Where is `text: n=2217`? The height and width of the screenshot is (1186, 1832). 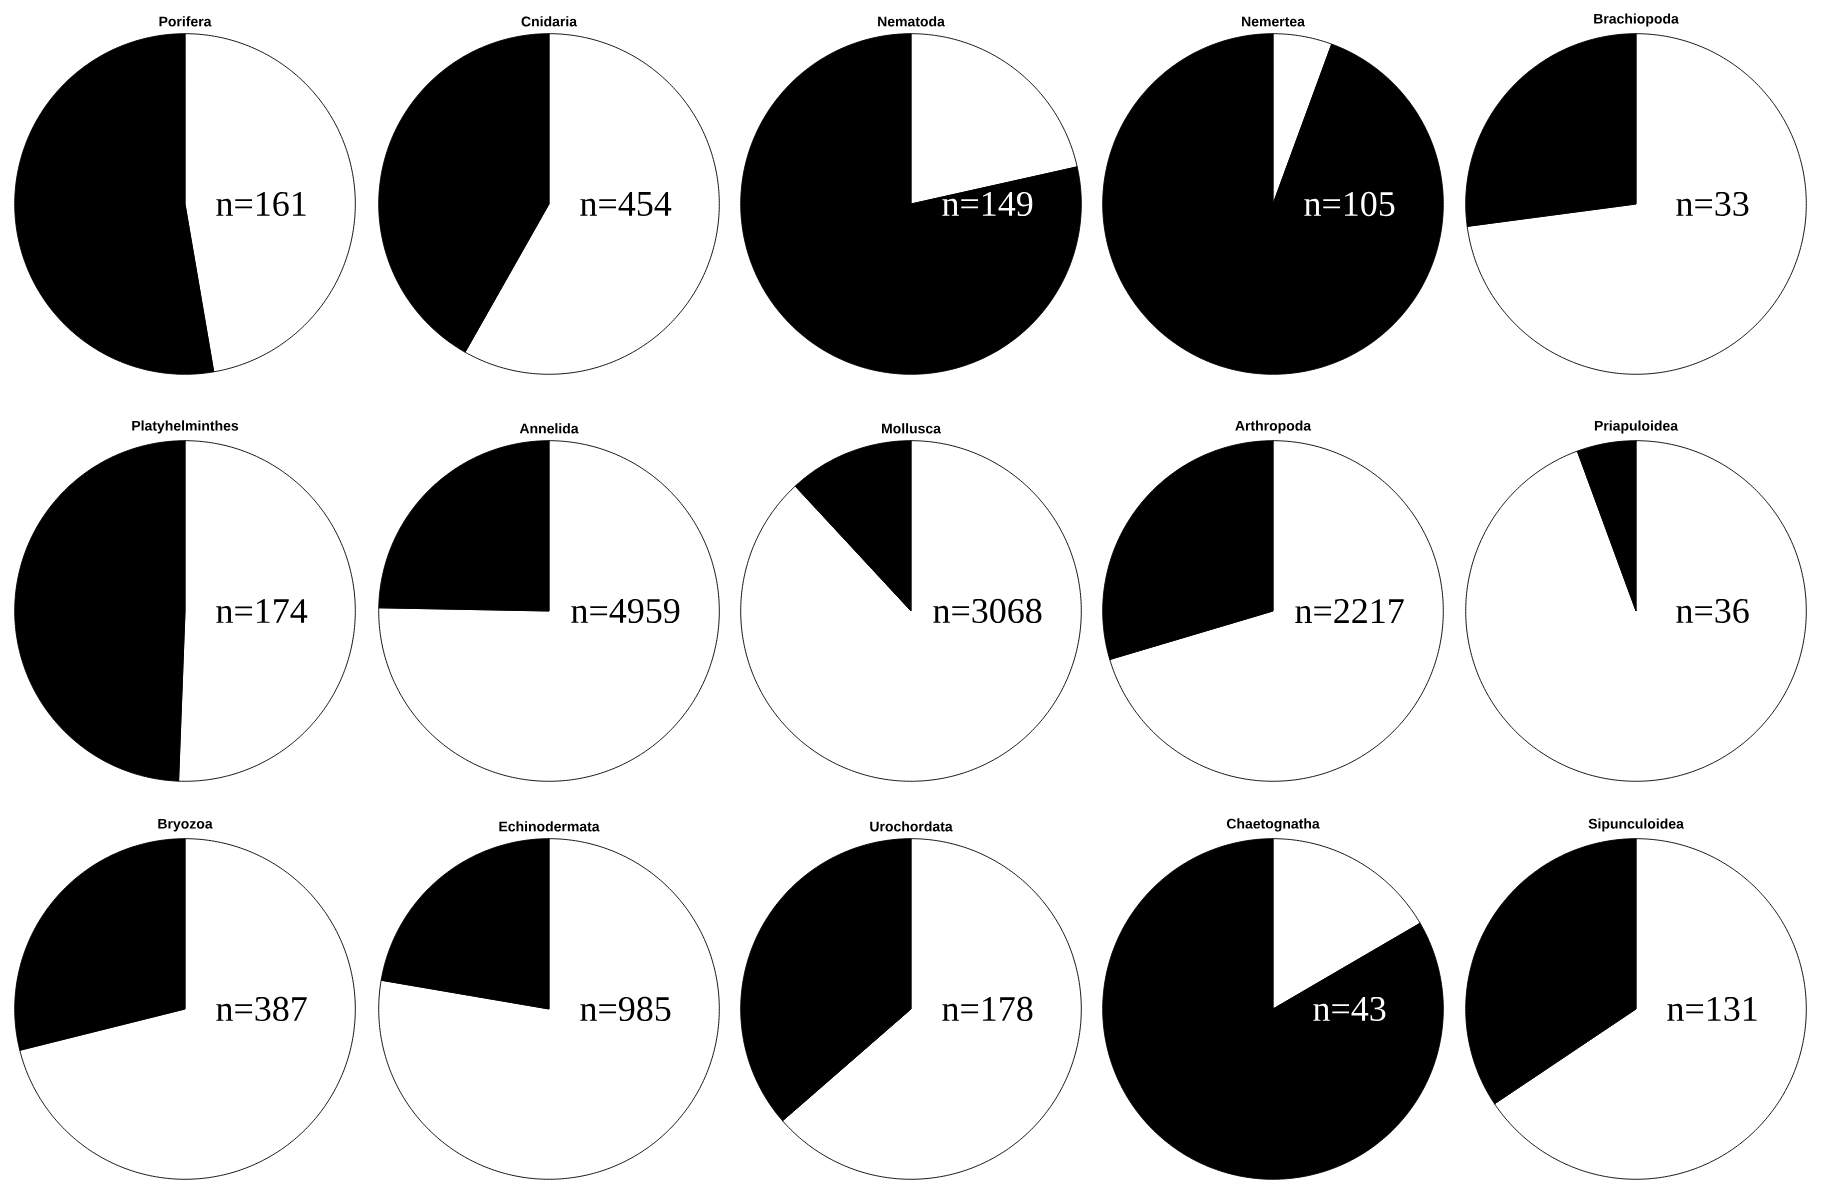
text: n=2217 is located at coordinates (1349, 611).